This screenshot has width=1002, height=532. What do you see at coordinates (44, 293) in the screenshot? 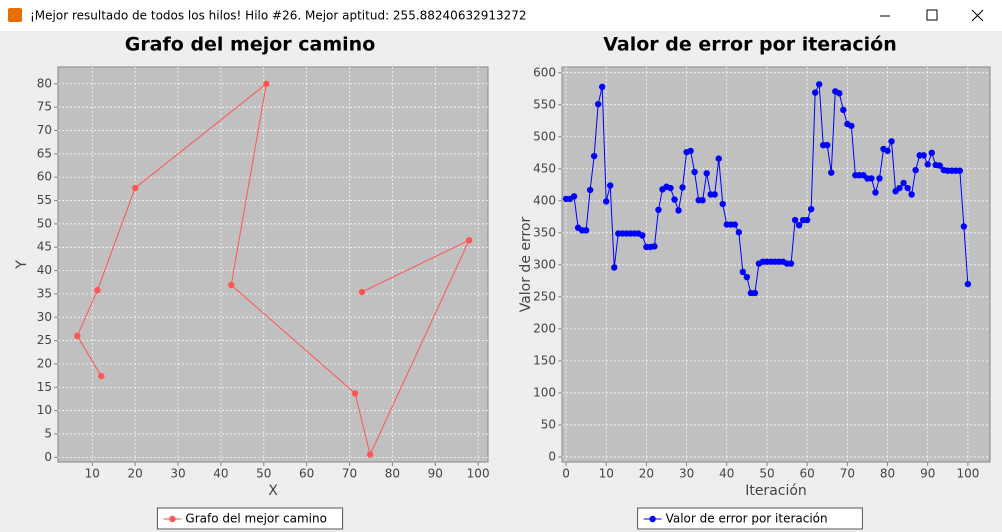
I see `y-tick-label: 35` at bounding box center [44, 293].